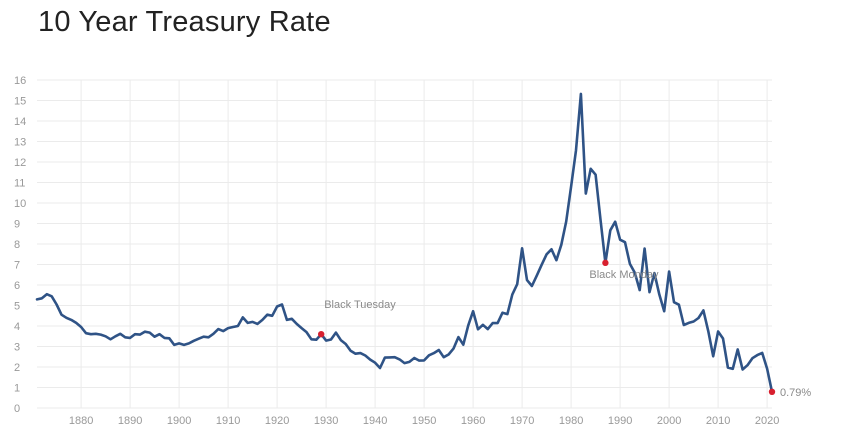  Describe the element at coordinates (17, 286) in the screenshot. I see `y-tick-label: 6` at that location.